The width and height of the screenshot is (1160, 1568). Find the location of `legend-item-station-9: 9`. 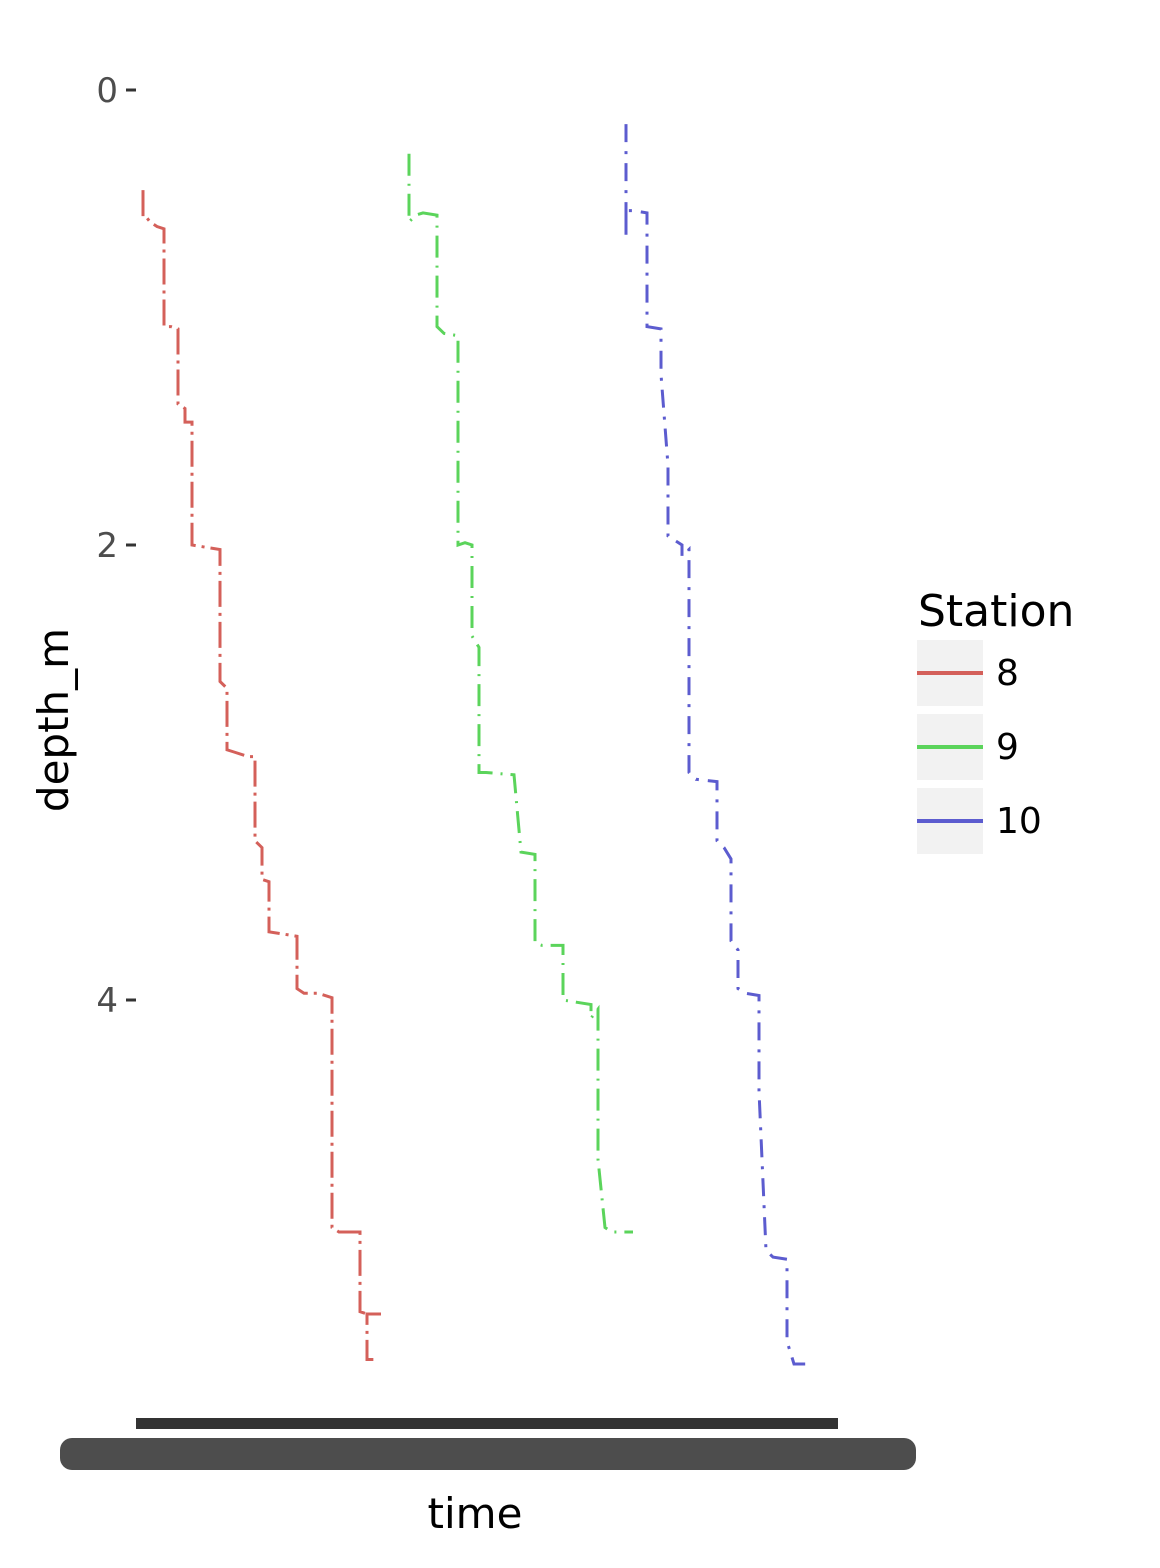

legend-item-station-9: 9 is located at coordinates (968, 747).